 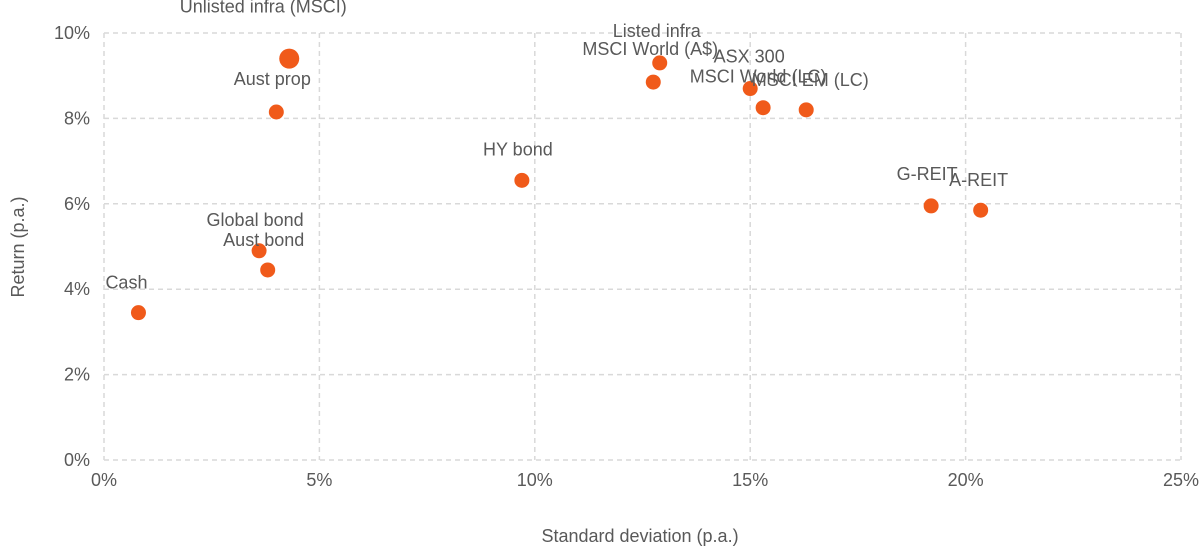 I want to click on data-label: HY bond, so click(x=518, y=149).